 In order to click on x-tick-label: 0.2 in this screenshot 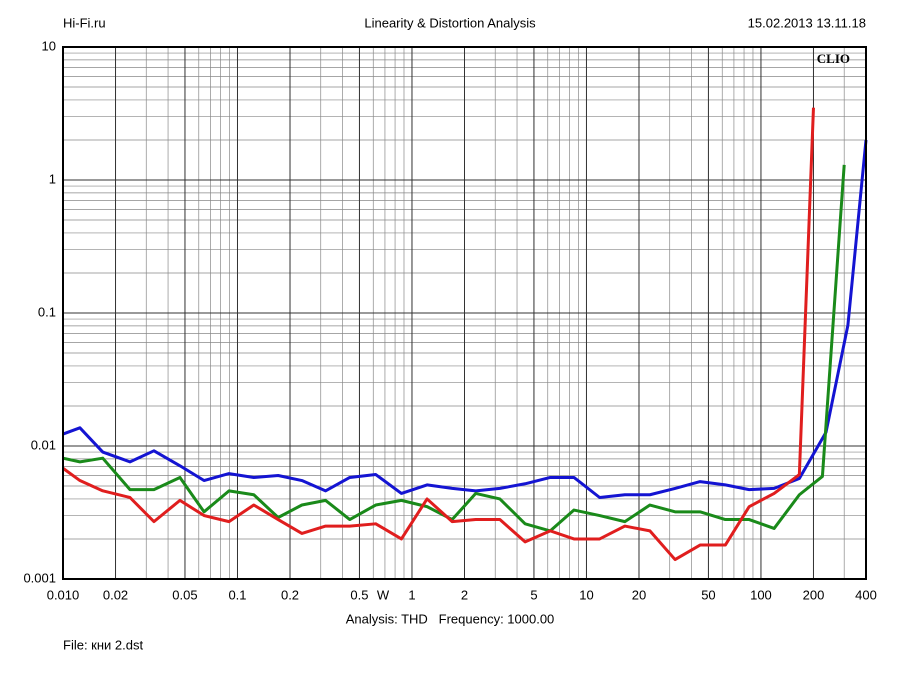, I will do `click(290, 594)`.